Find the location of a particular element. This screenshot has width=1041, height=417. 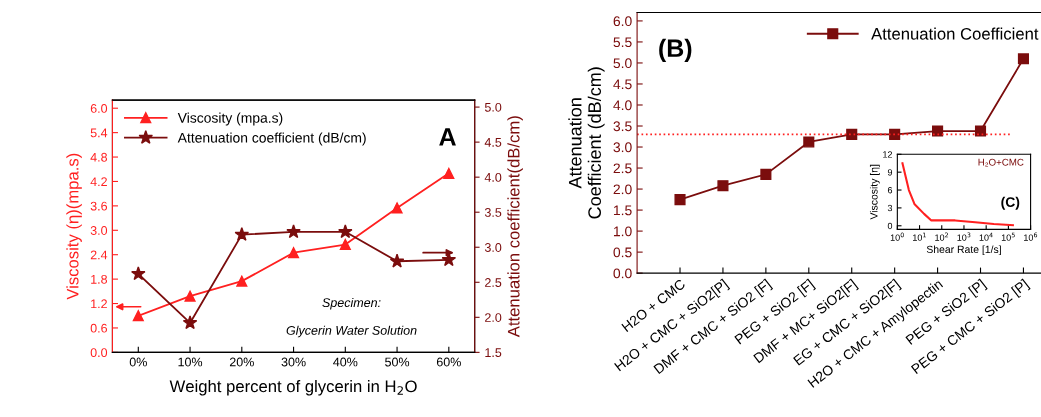

y2-axis-title: Attenuation coefficient(dB/cm) is located at coordinates (515, 227).